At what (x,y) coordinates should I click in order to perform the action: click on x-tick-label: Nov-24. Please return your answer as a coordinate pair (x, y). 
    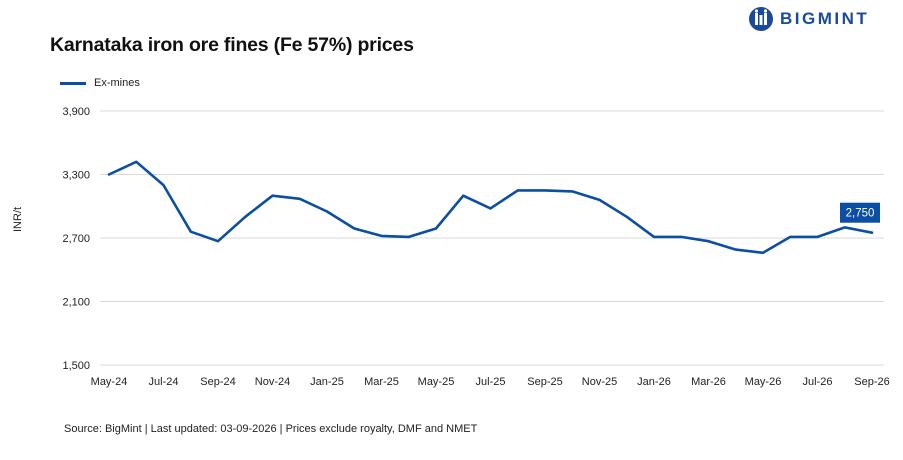
    Looking at the image, I should click on (272, 382).